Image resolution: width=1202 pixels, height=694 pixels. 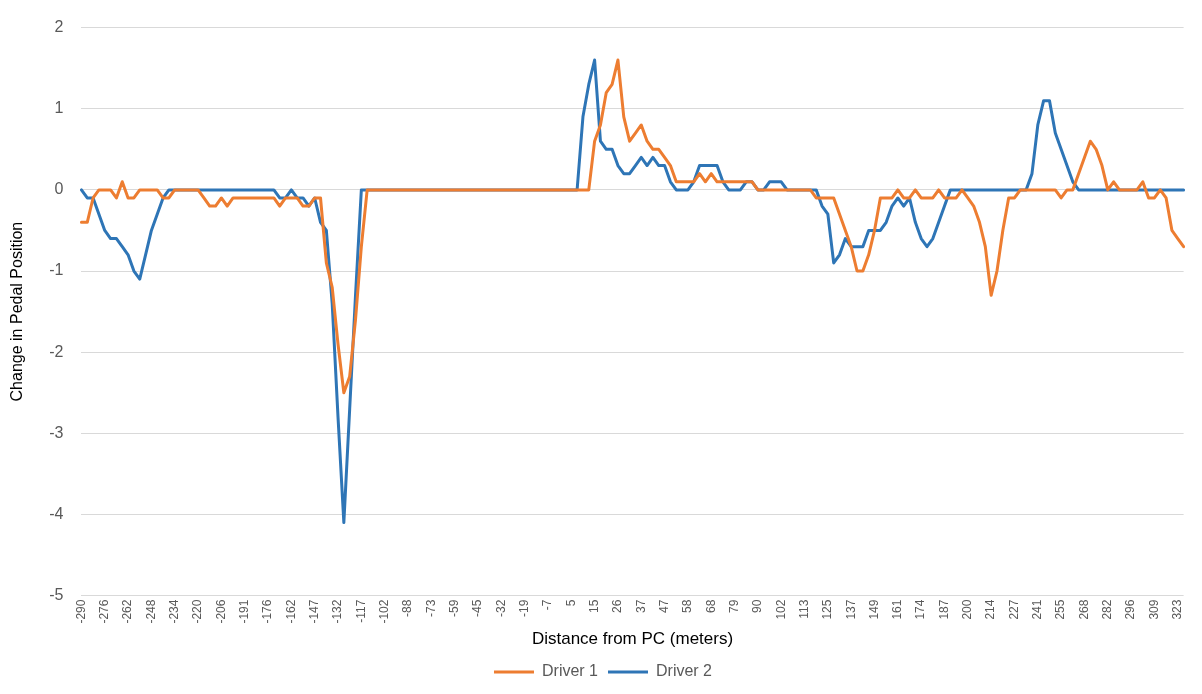 What do you see at coordinates (267, 611) in the screenshot?
I see `x-tick-label: -176` at bounding box center [267, 611].